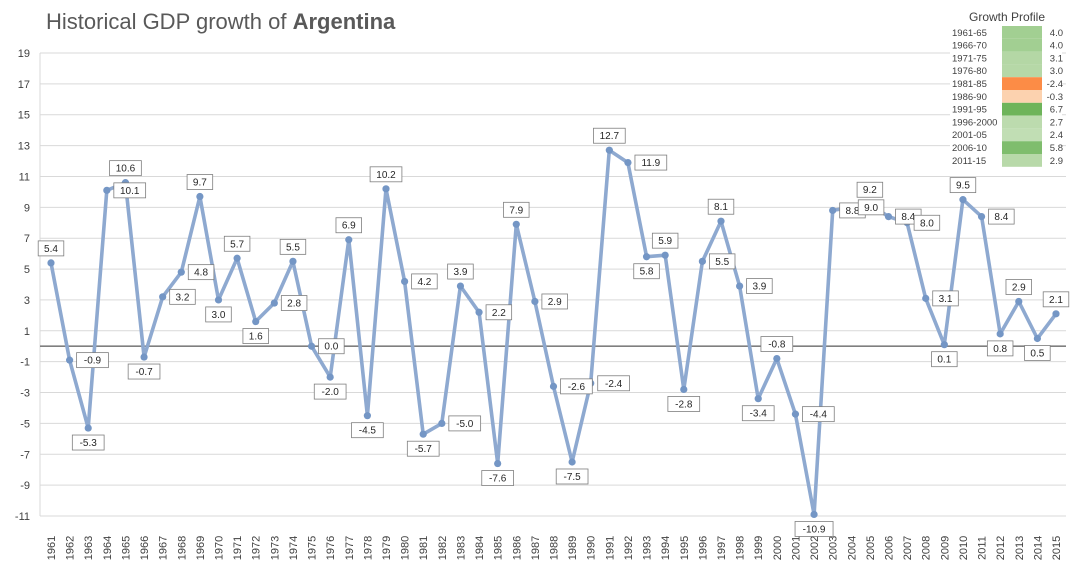  Describe the element at coordinates (983, 548) in the screenshot. I see `x-tick-label: 2011` at that location.